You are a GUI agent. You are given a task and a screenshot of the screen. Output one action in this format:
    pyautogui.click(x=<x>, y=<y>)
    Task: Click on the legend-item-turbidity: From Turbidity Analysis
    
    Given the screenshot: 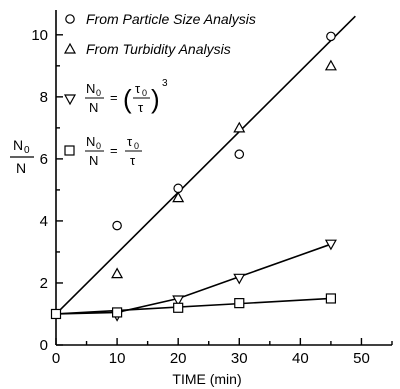 What is the action you would take?
    pyautogui.click(x=147, y=49)
    